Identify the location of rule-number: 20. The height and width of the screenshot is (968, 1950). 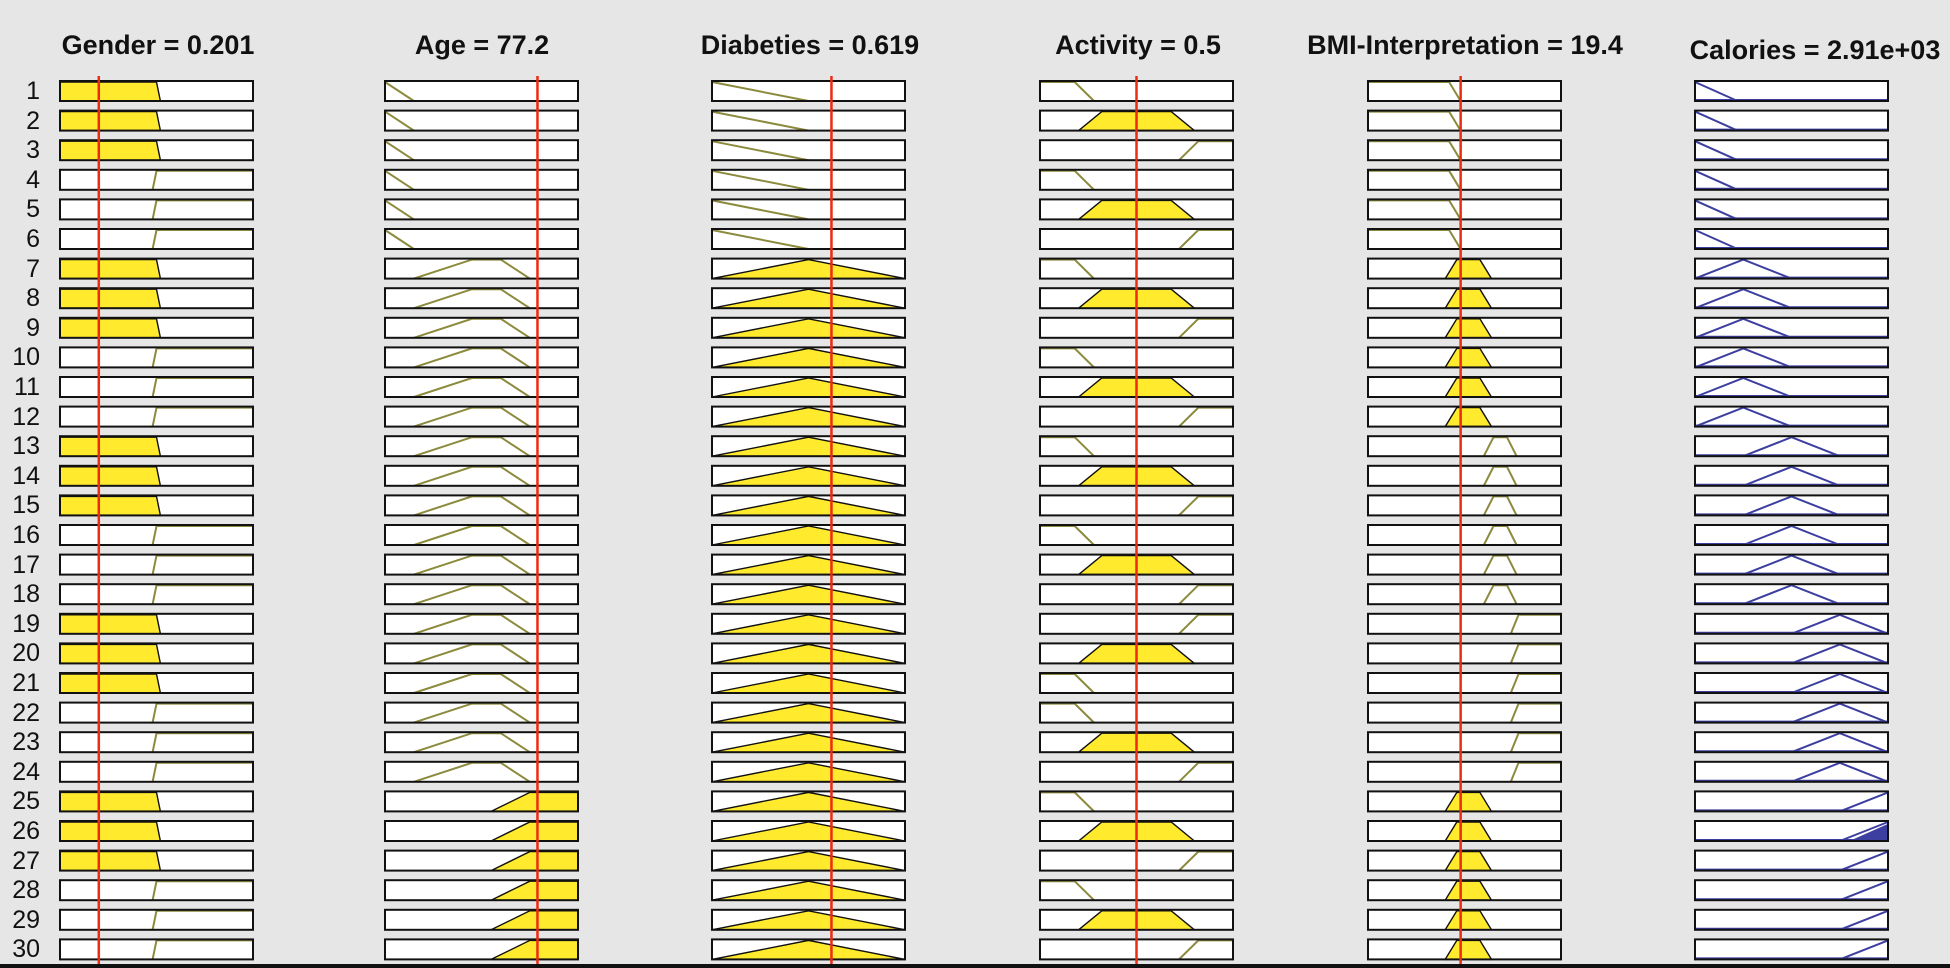
(26, 653).